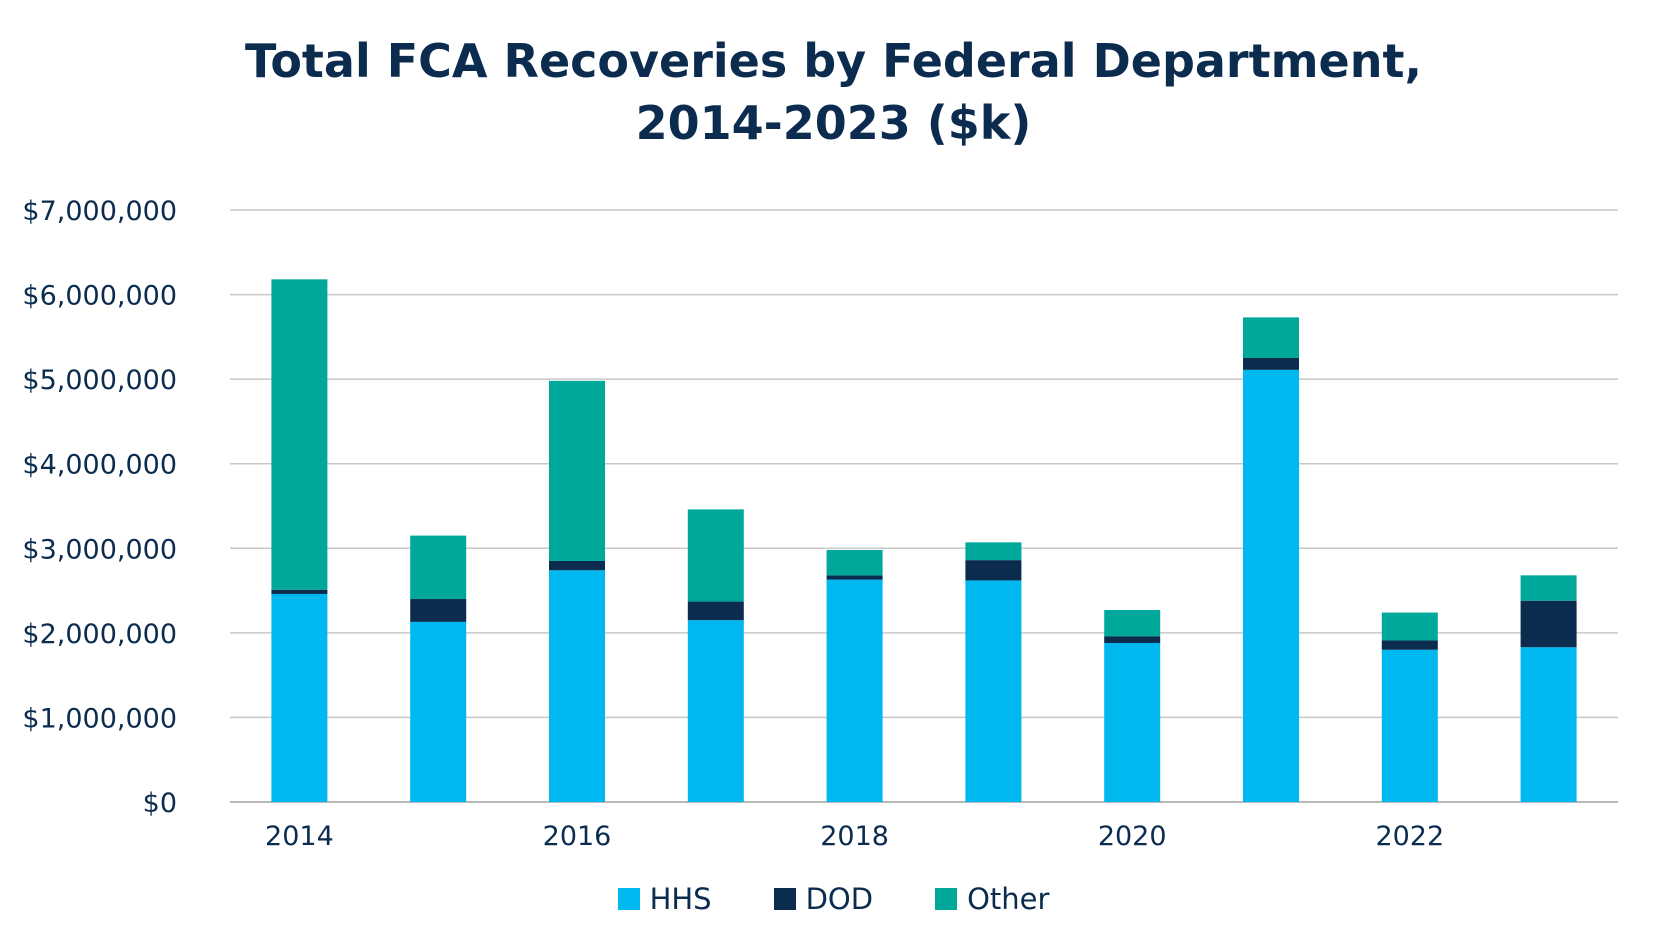 The height and width of the screenshot is (937, 1667). What do you see at coordinates (1132, 722) in the screenshot?
I see `bar-hhs-2020` at bounding box center [1132, 722].